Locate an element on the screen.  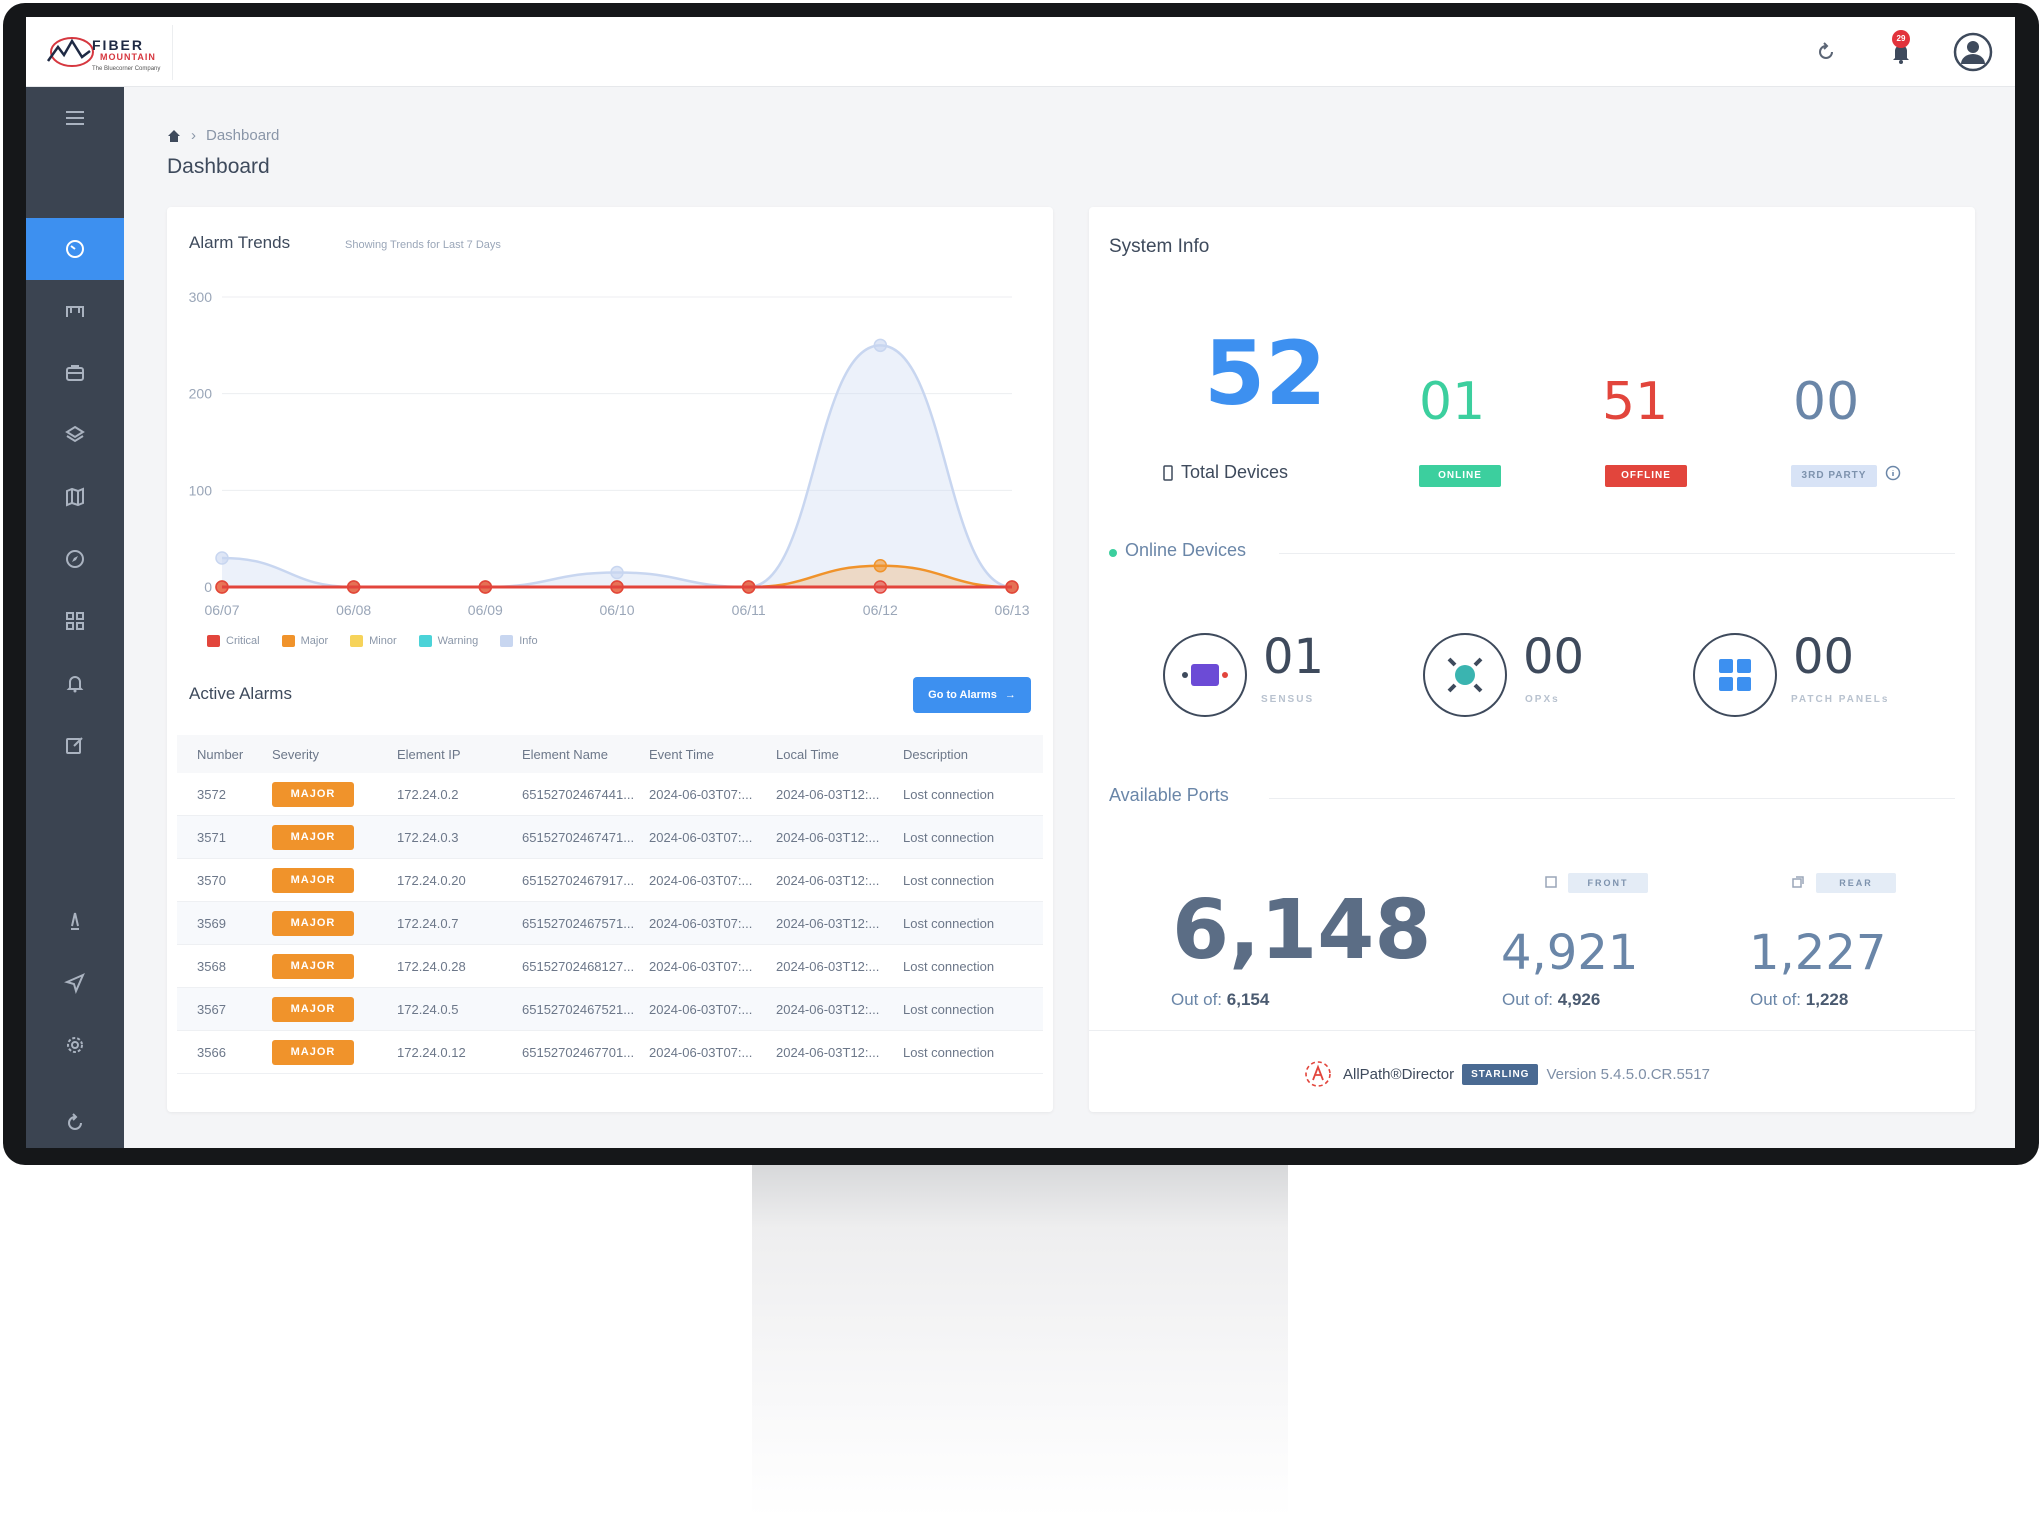
refresh-icon is located at coordinates (1826, 52).